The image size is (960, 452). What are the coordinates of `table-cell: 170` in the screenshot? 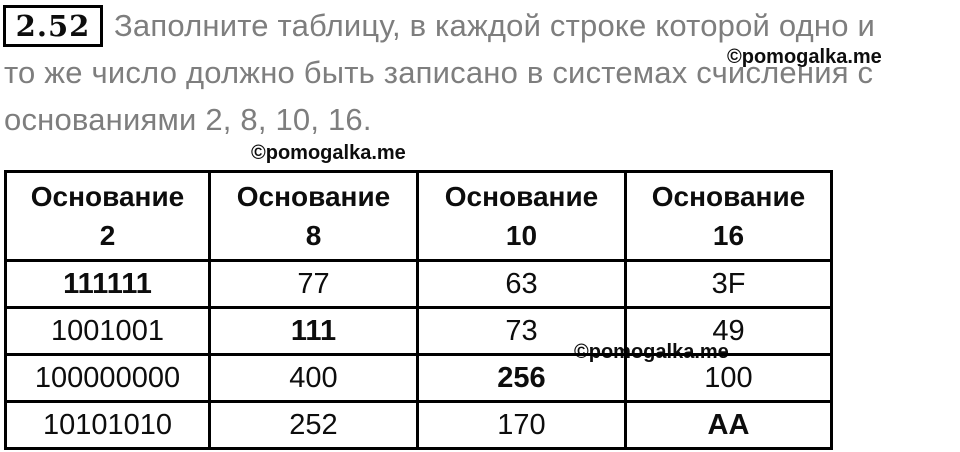 It's located at (521, 425).